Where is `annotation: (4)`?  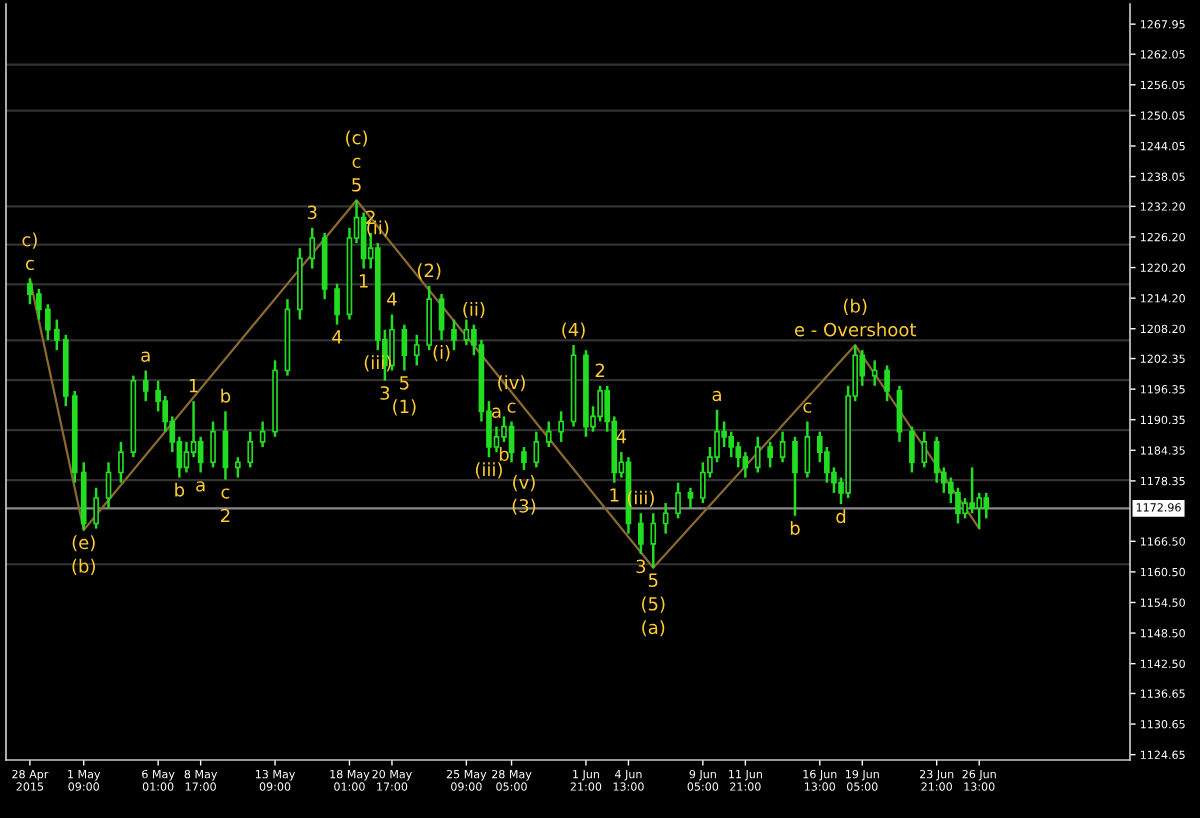 annotation: (4) is located at coordinates (573, 330).